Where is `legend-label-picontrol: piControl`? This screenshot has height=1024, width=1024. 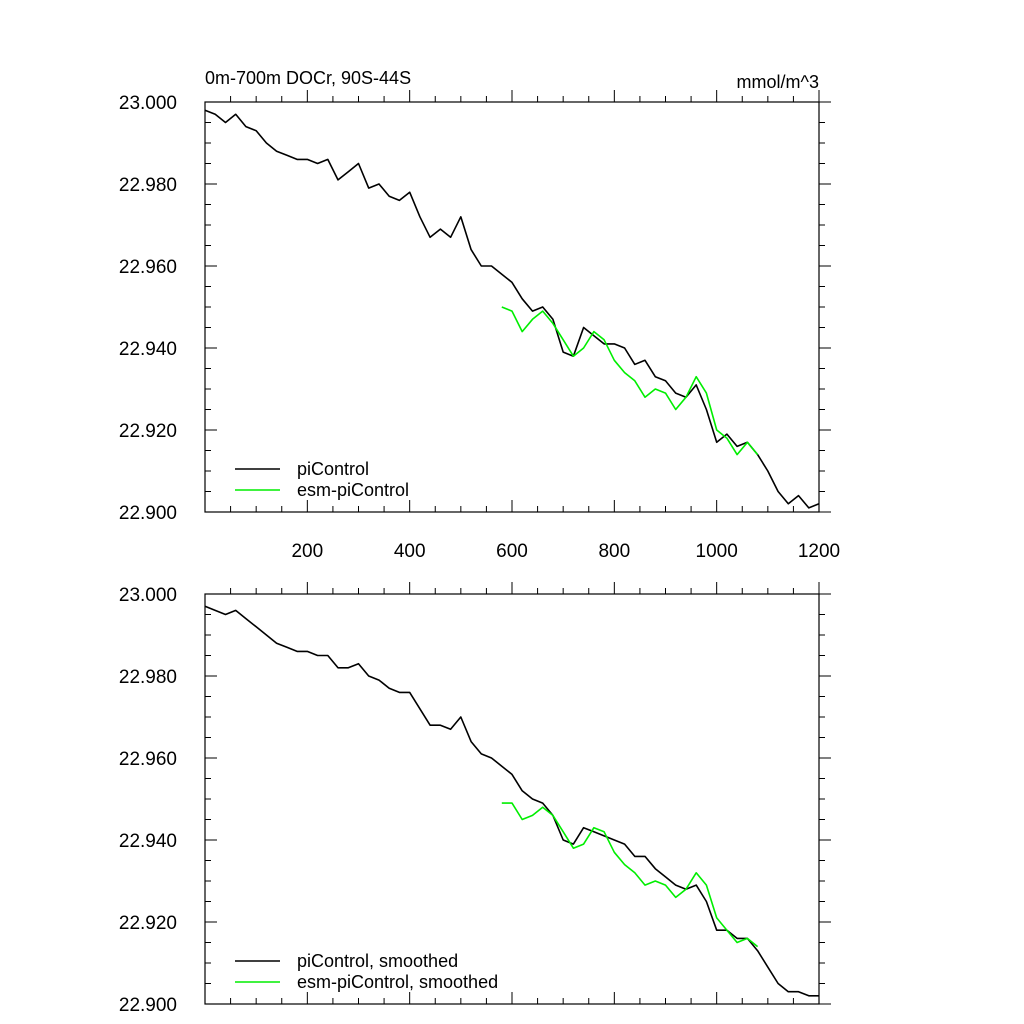 legend-label-picontrol: piControl is located at coordinates (333, 469).